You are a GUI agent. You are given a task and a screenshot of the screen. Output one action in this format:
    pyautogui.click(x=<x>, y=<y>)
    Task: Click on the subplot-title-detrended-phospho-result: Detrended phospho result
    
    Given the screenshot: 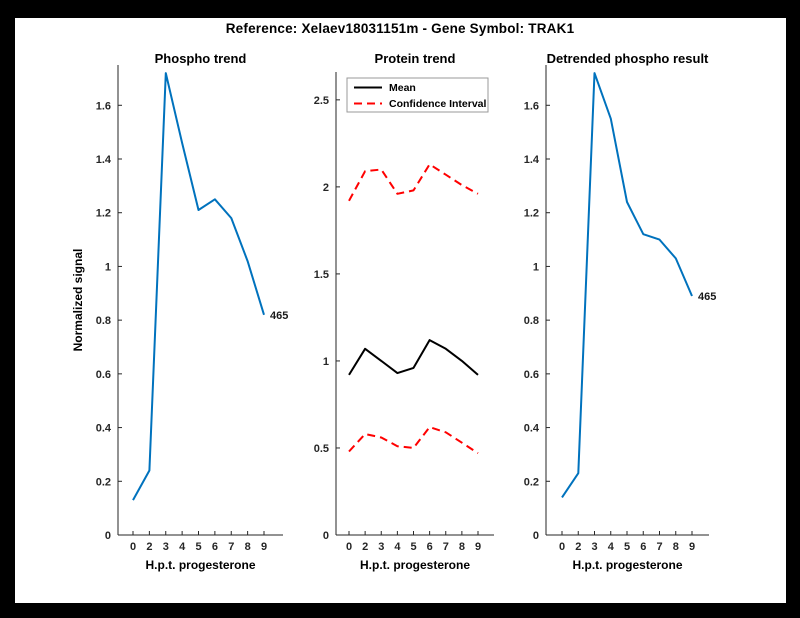 What is the action you would take?
    pyautogui.click(x=628, y=58)
    